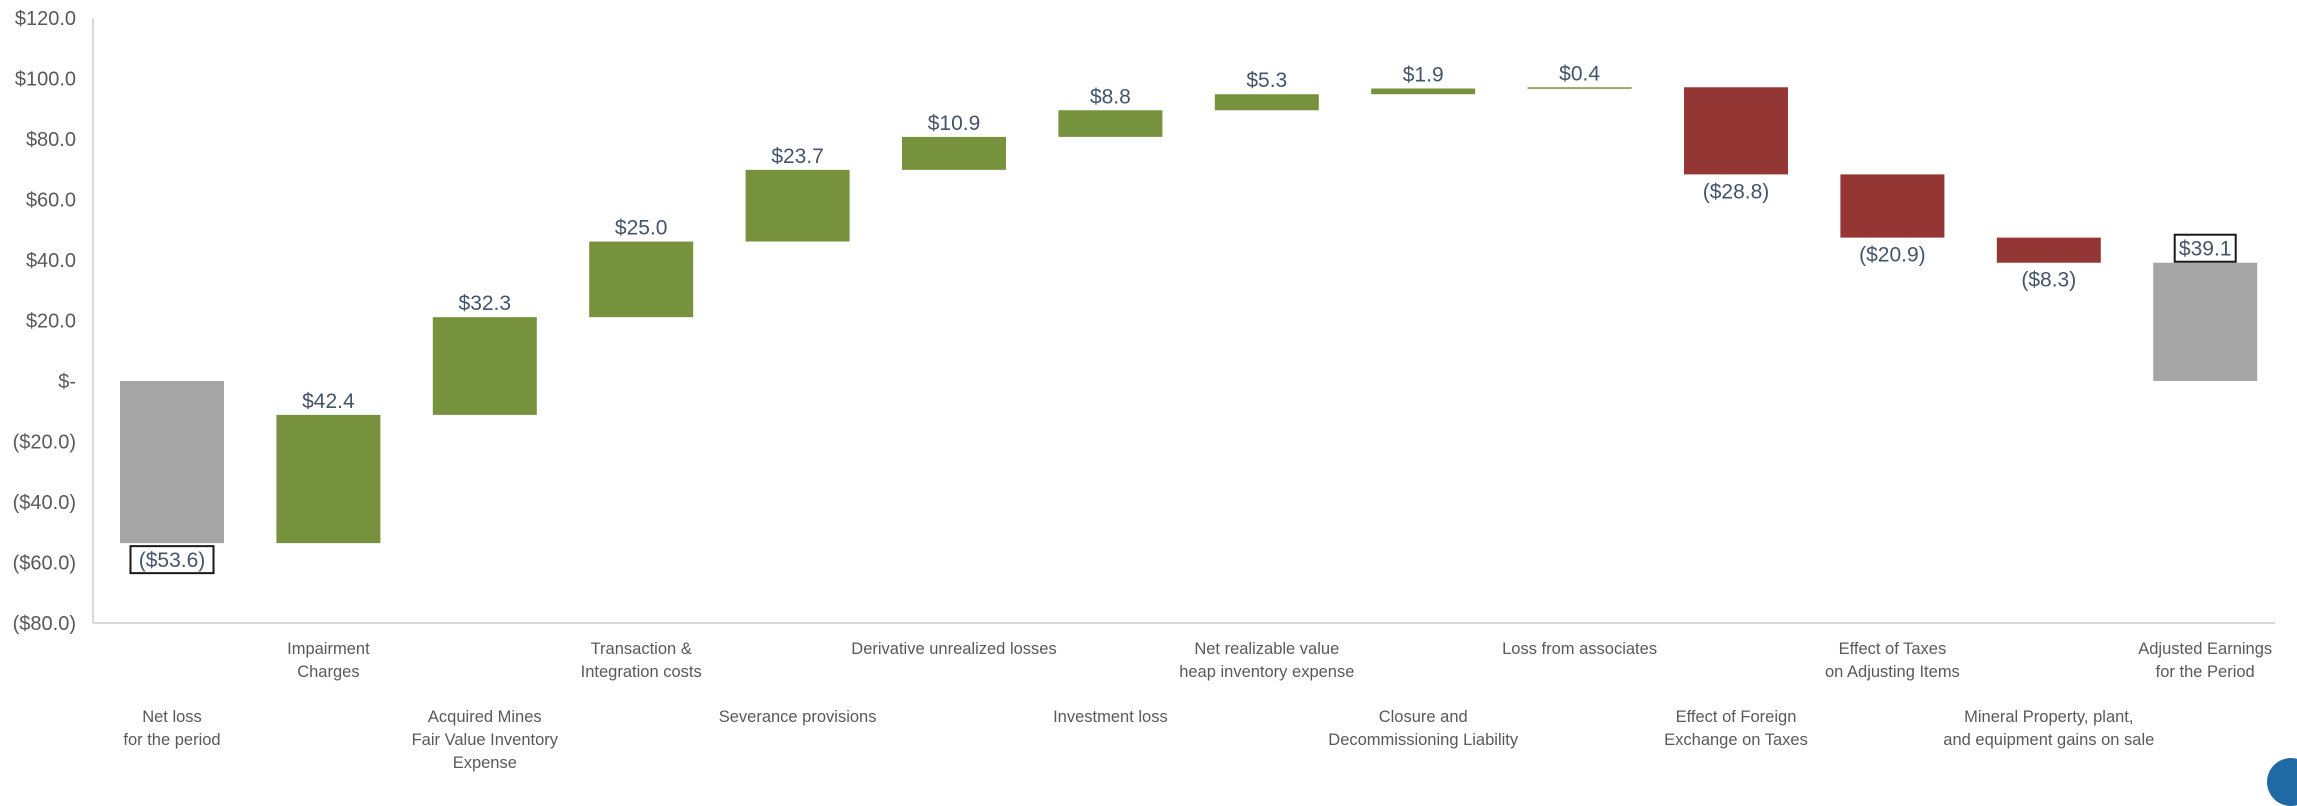  Describe the element at coordinates (45, 80) in the screenshot. I see `y-tick-label: $100.0` at that location.